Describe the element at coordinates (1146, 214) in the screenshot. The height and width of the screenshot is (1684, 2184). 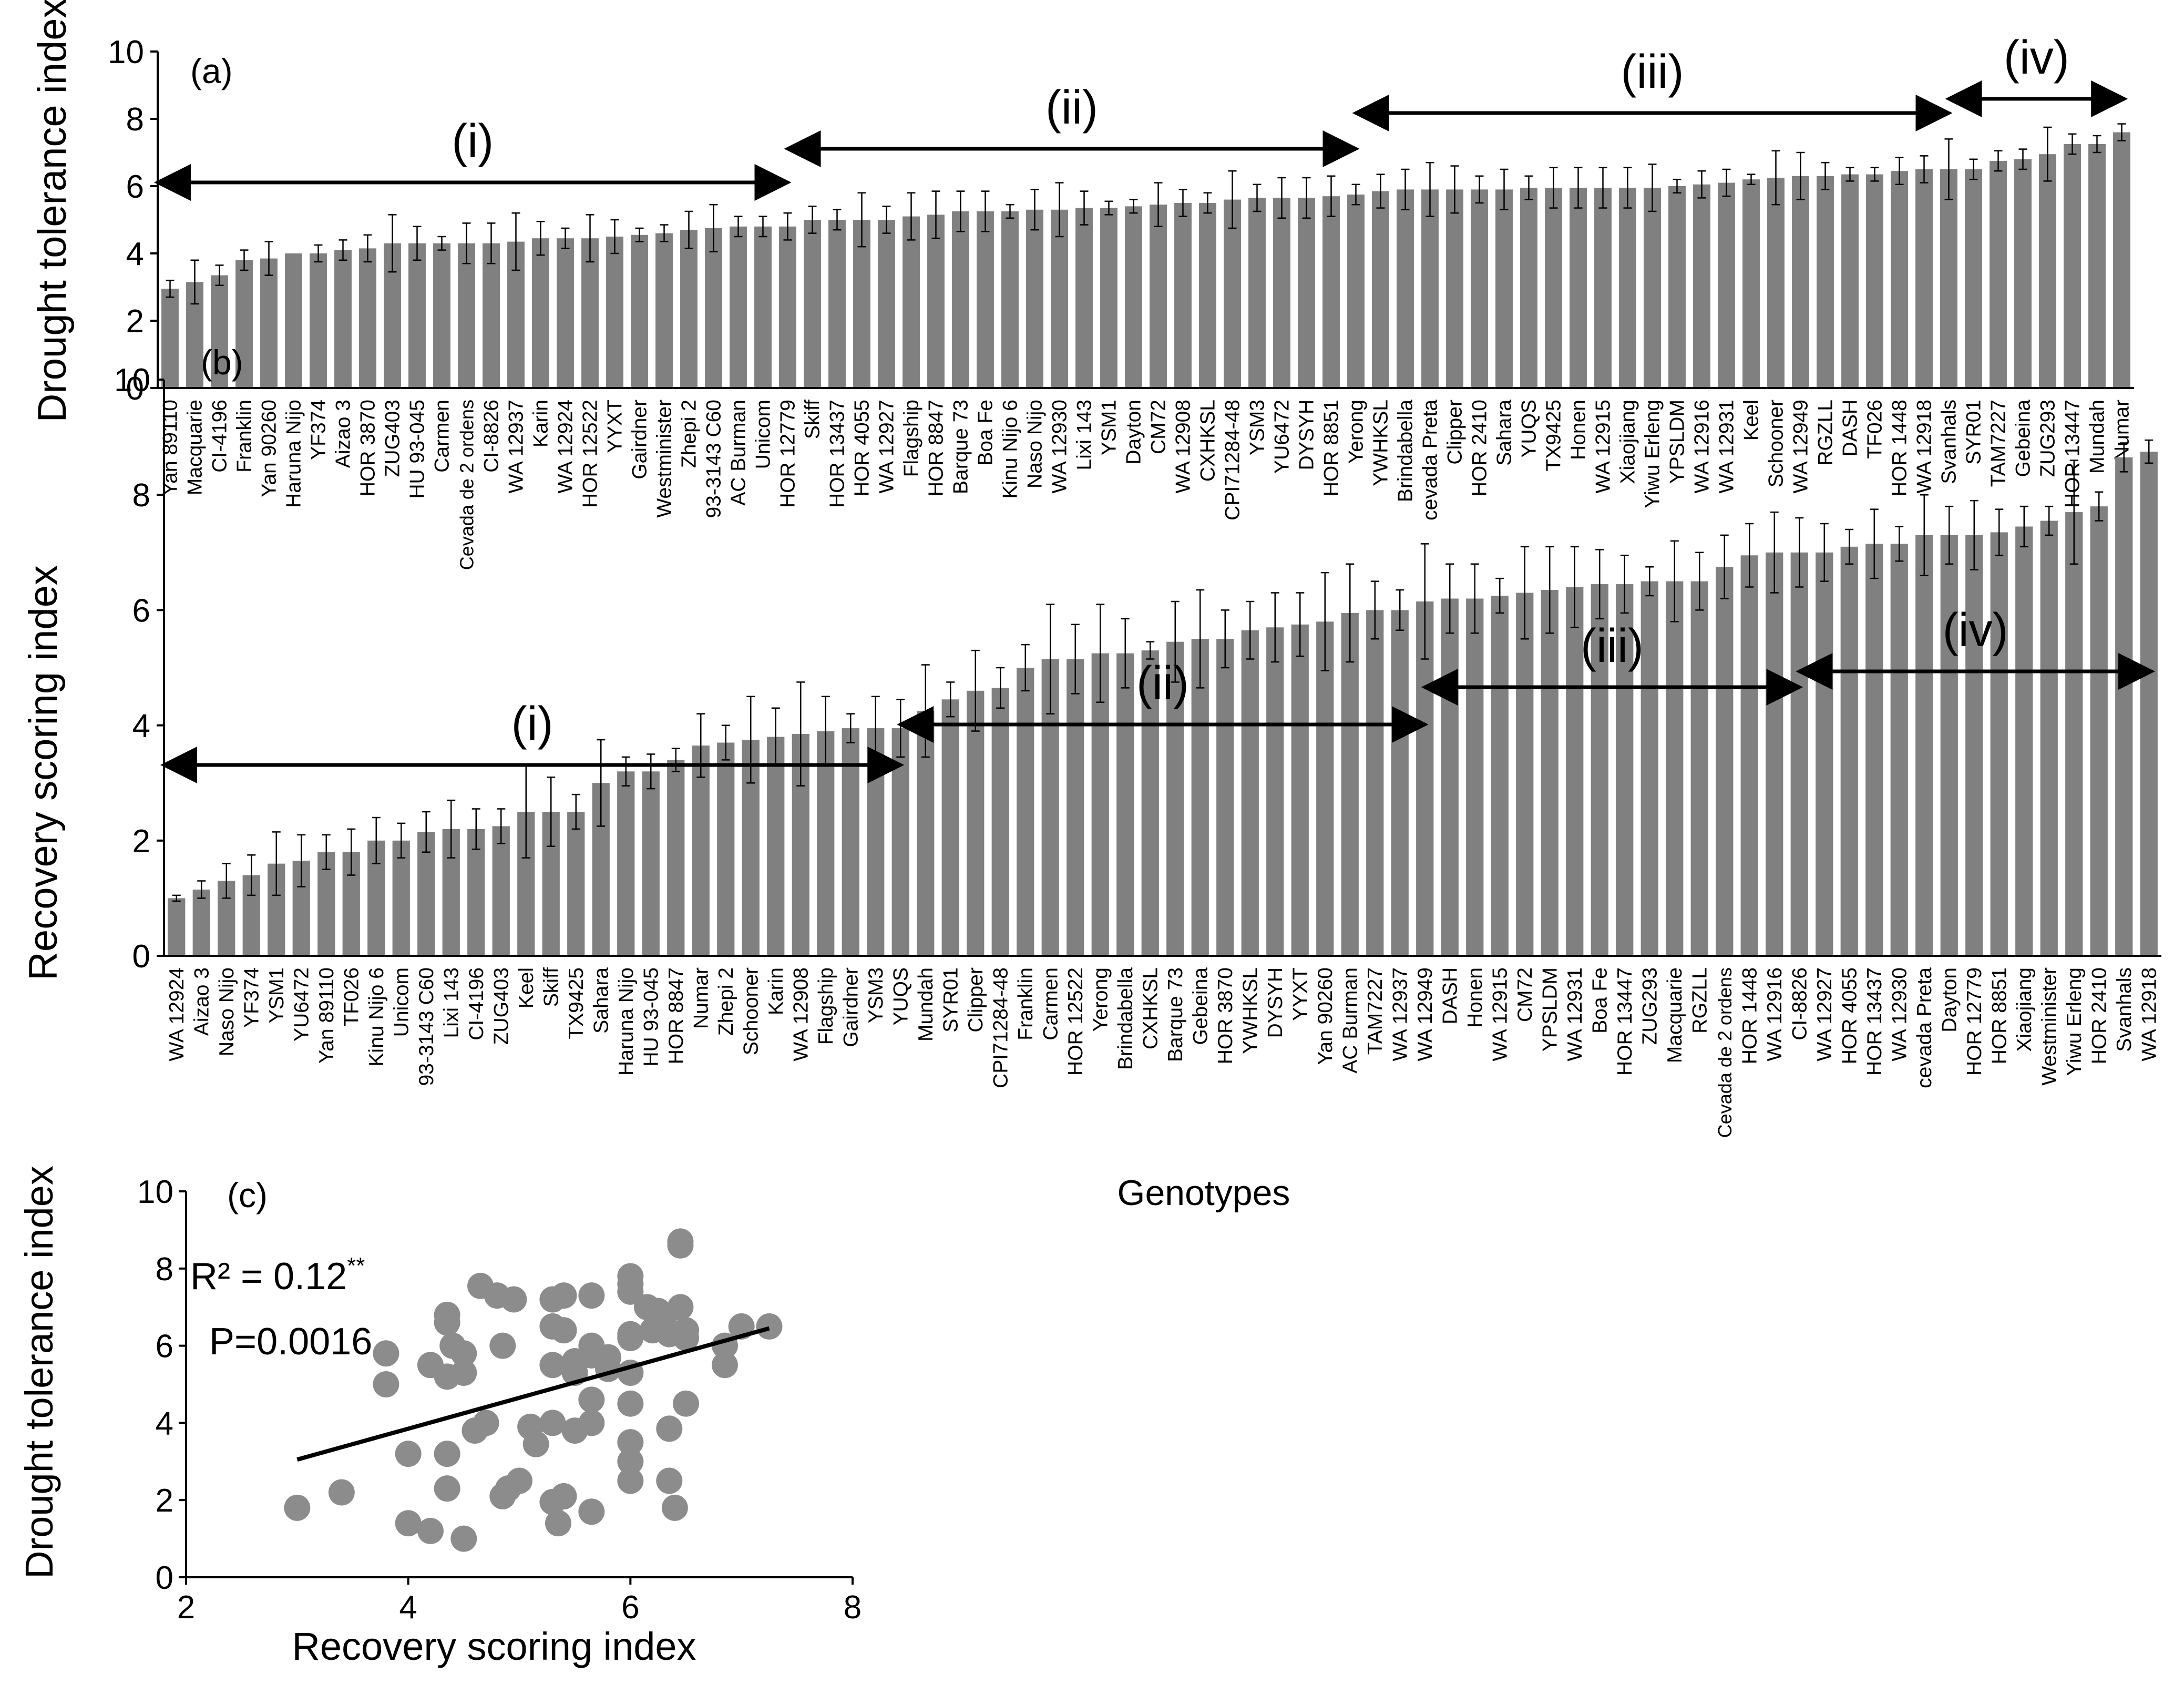
I see `panel-a-error-bars` at that location.